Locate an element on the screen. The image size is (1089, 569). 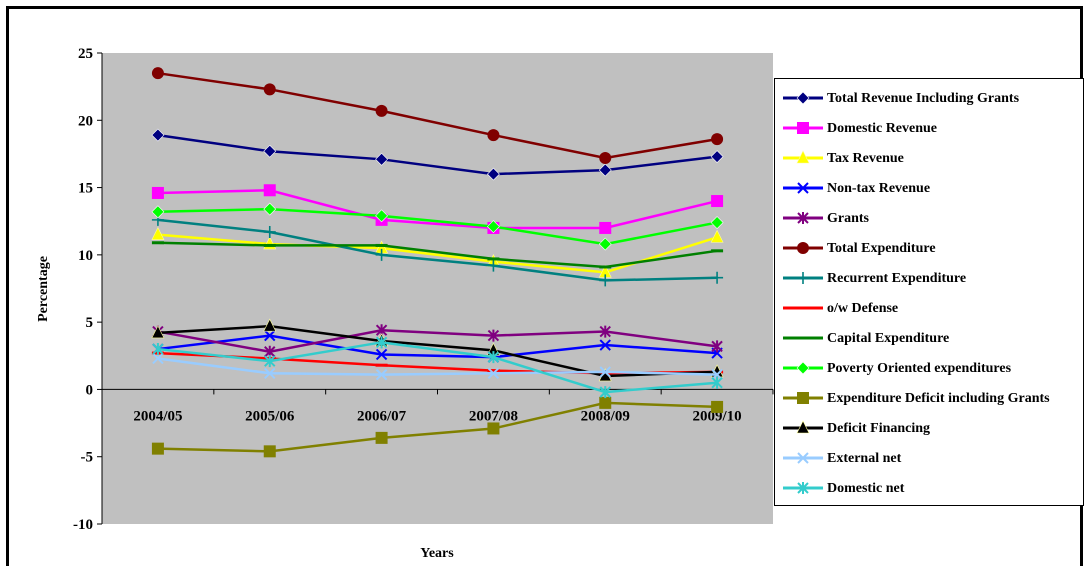
legend-item: Grants is located at coordinates (931, 218).